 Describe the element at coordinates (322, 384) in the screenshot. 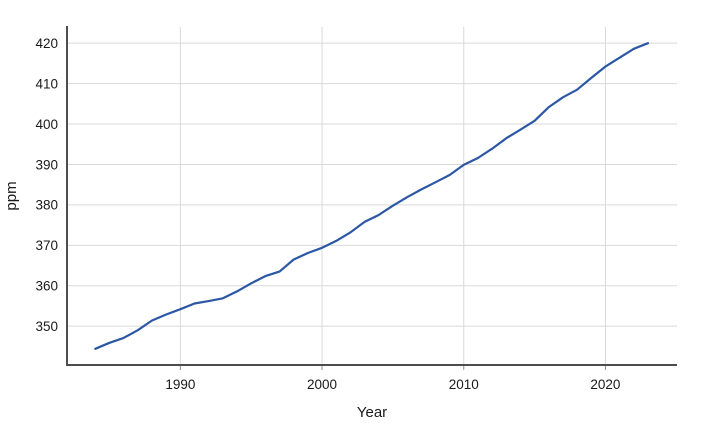

I see `x-tick-label: 2000` at that location.